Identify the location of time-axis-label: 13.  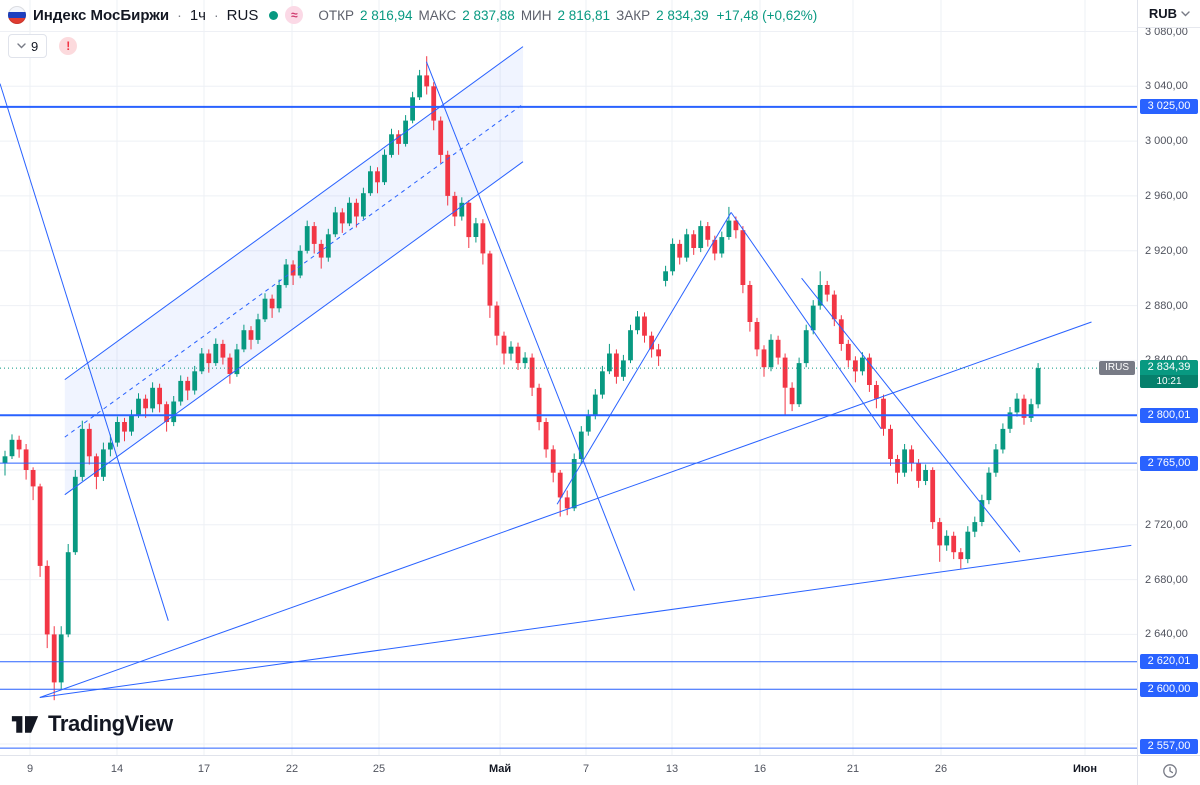
(672, 769).